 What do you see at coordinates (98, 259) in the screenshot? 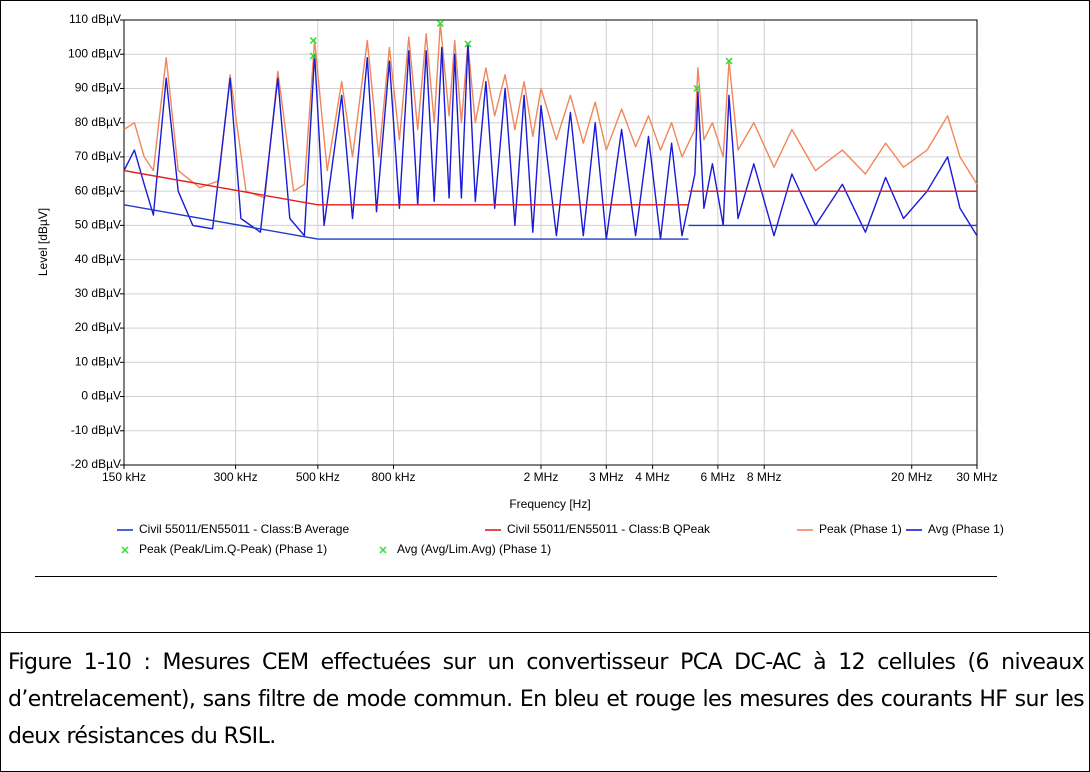
I see `y-tick-label: 40 dBµV` at bounding box center [98, 259].